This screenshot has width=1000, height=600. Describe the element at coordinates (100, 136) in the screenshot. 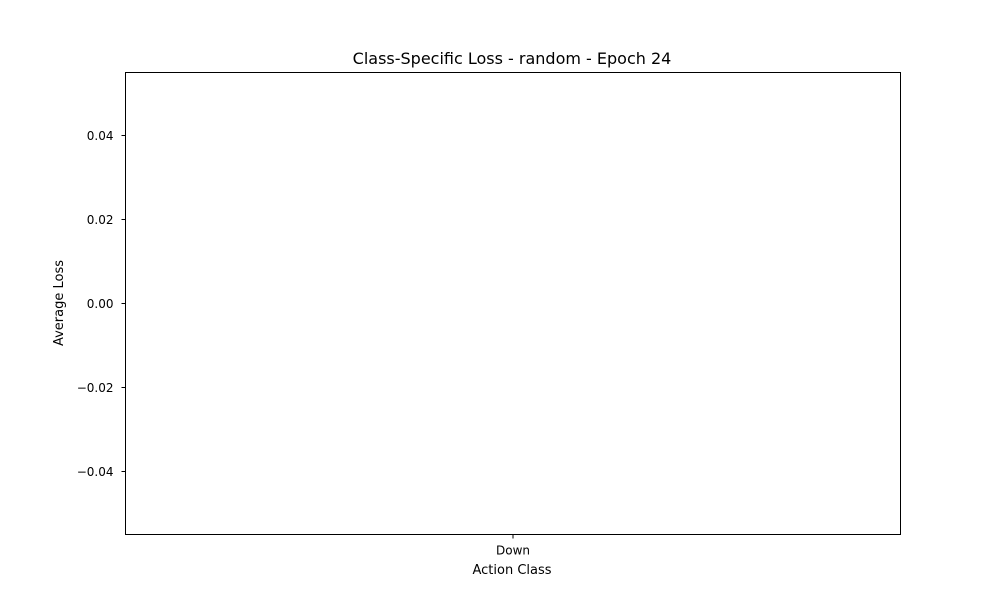

I see `y-tick-label: 0.04` at that location.